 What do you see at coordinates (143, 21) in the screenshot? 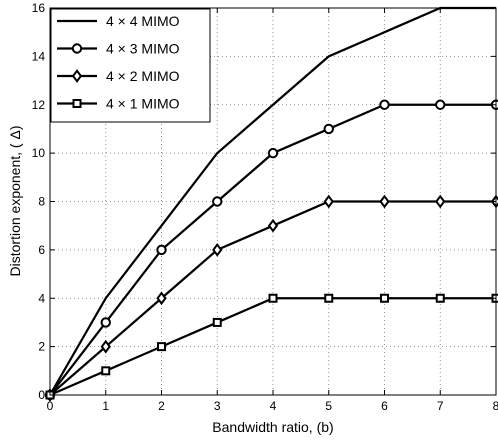
I see `legend-label: 4 × 4 MIMO` at bounding box center [143, 21].